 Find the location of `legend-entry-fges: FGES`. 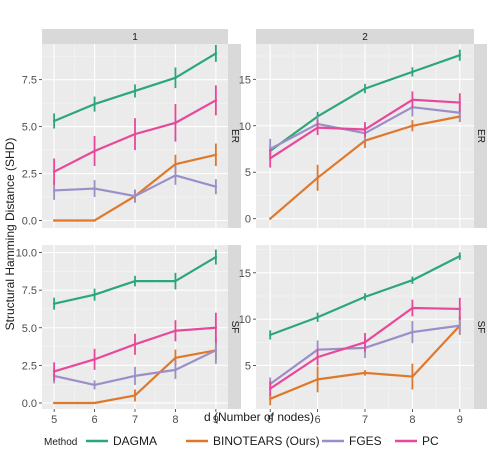

legend-entry-fges: FGES is located at coordinates (352, 441).